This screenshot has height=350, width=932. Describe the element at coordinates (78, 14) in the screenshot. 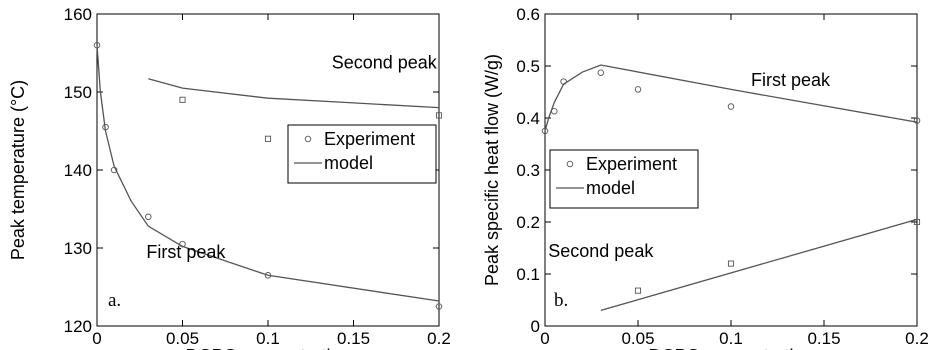

I see `y-tick-label: 160` at that location.